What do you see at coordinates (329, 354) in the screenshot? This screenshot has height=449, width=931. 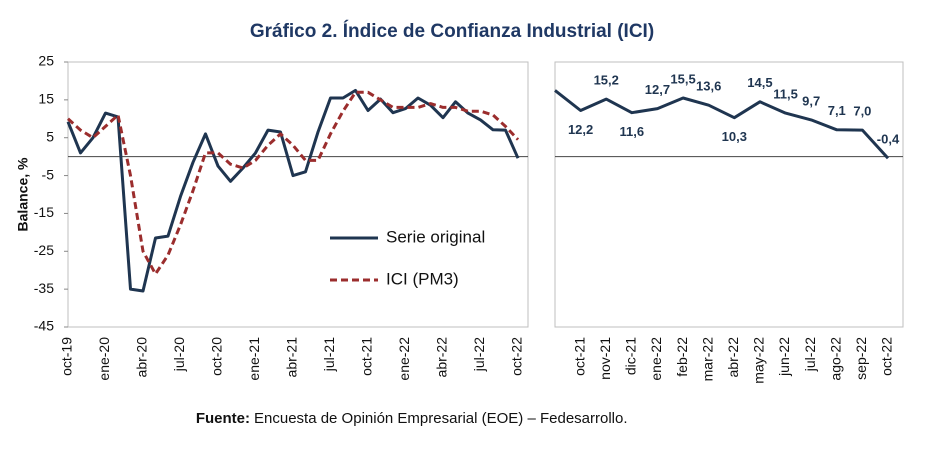 I see `x-tick-label: jul-21` at bounding box center [329, 354].